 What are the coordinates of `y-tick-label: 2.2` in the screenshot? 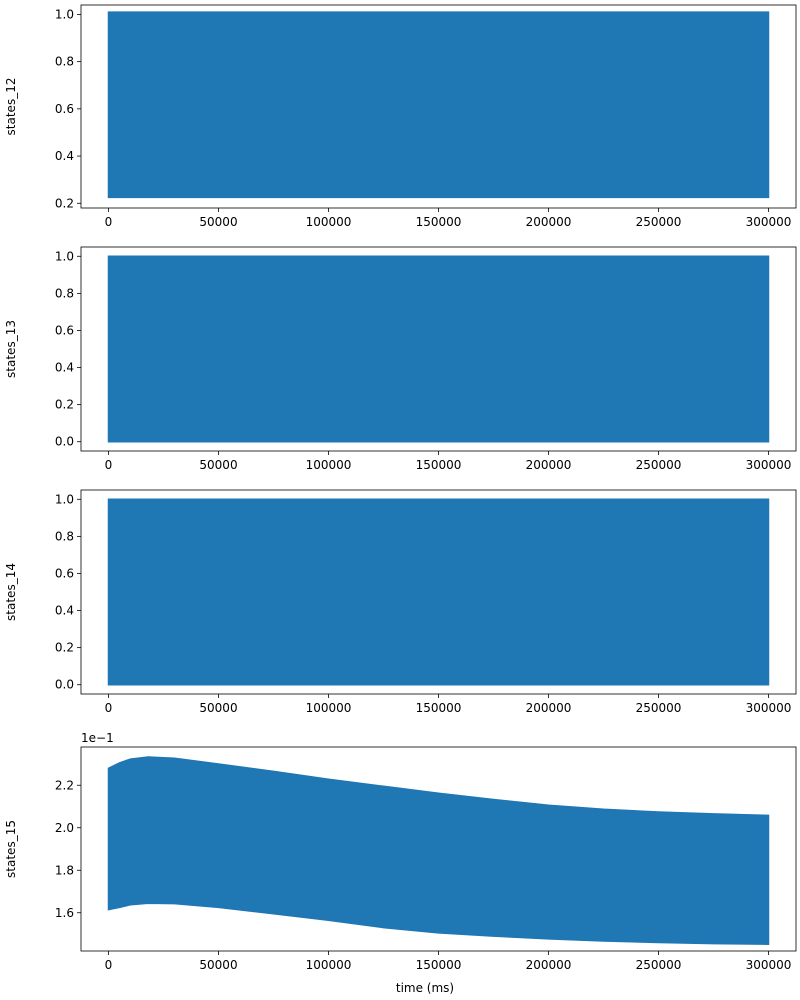 It's located at (64, 785).